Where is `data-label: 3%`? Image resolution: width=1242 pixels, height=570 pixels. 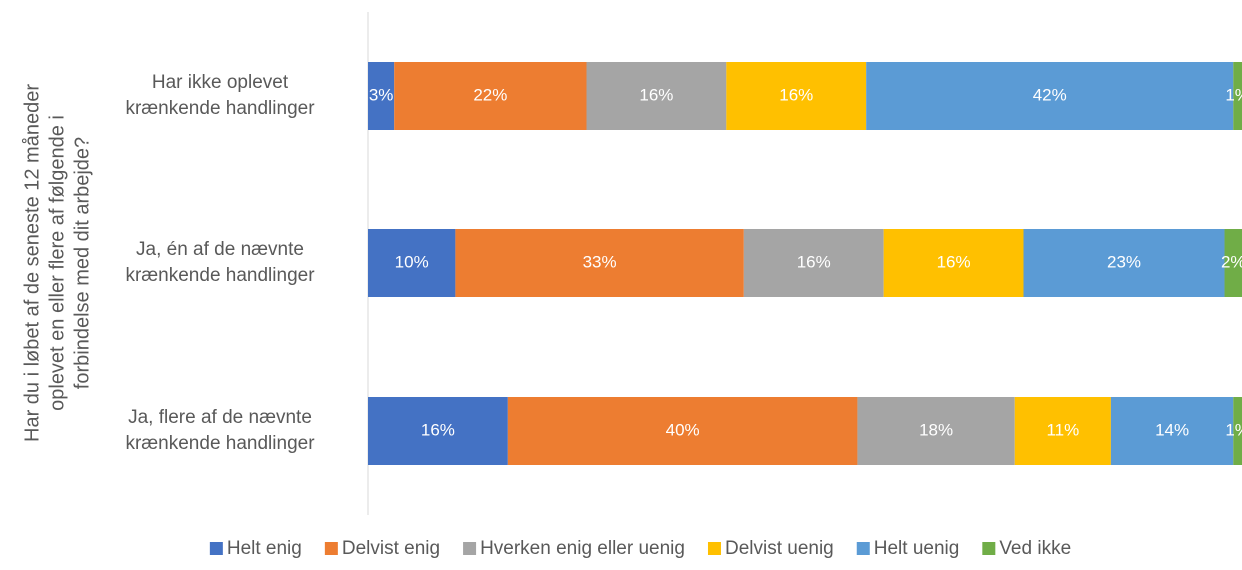
data-label: 3% is located at coordinates (381, 94).